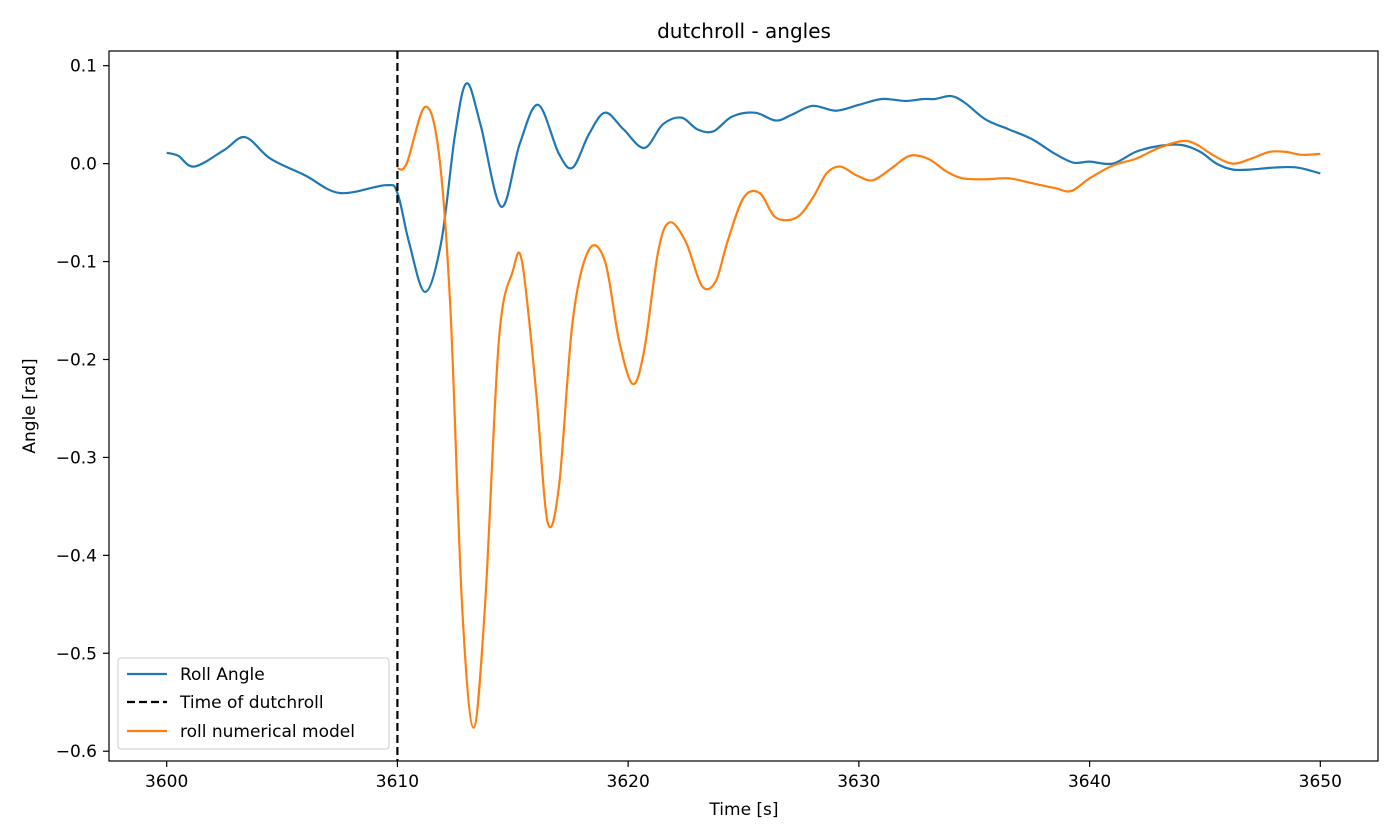  What do you see at coordinates (267, 732) in the screenshot?
I see `legend-label-roll-numerical-model: roll numerical model` at bounding box center [267, 732].